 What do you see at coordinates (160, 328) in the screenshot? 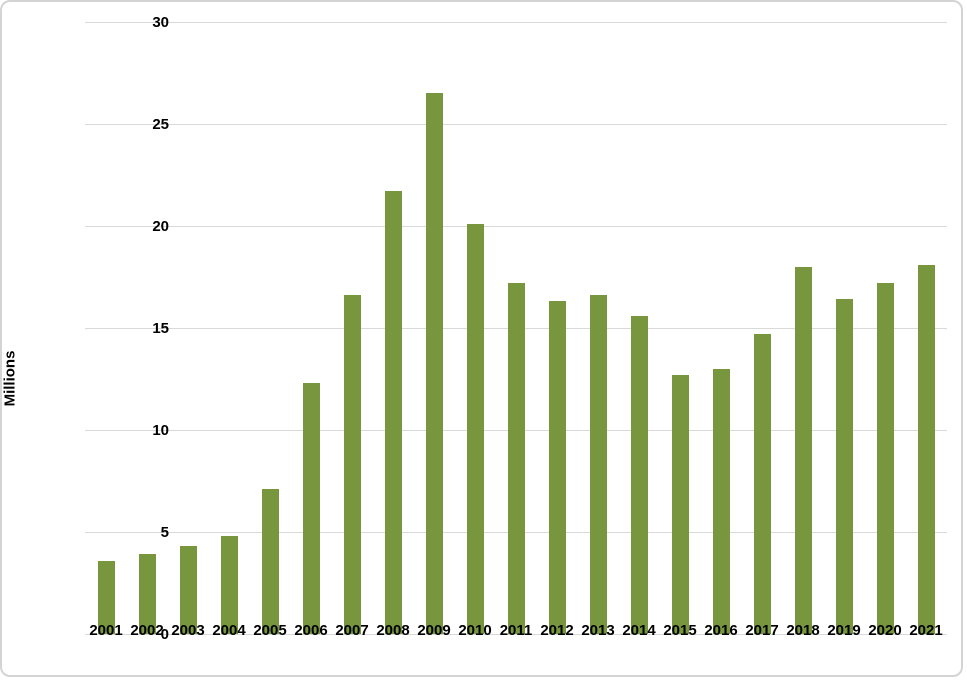
I see `y-tick-label: 15` at bounding box center [160, 328].